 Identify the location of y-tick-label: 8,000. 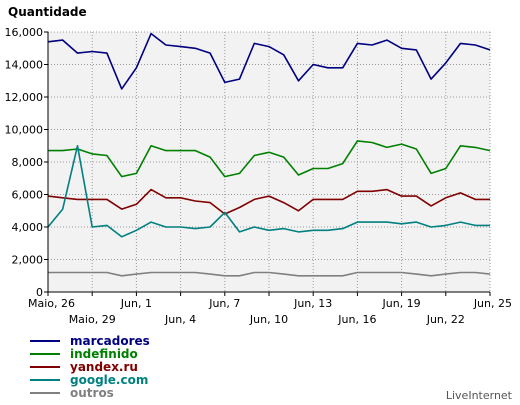
(28, 162).